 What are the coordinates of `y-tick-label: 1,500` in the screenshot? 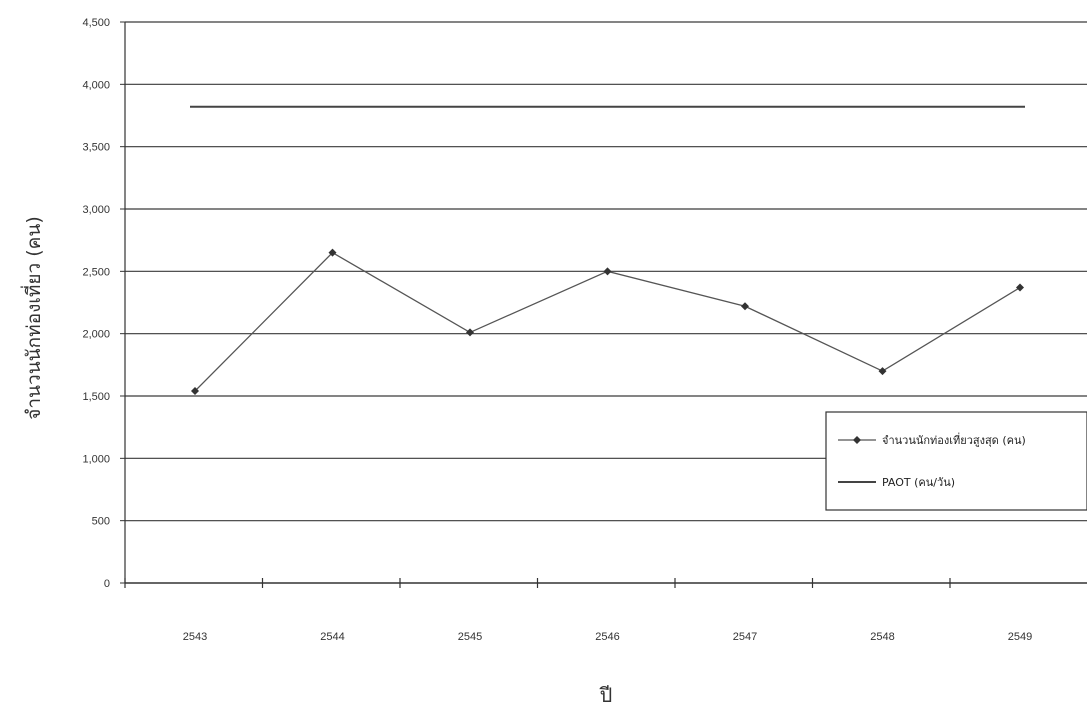 It's located at (96, 397).